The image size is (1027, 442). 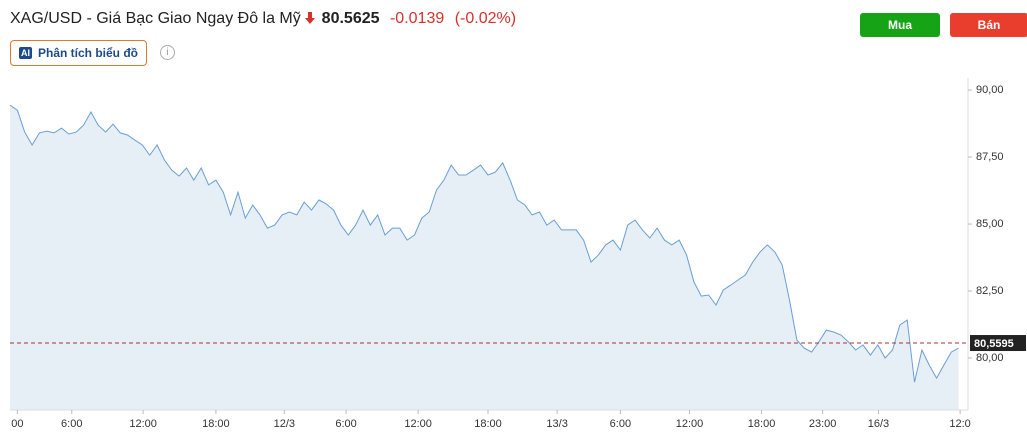 I want to click on y-tick-label: 90,00, so click(x=990, y=90).